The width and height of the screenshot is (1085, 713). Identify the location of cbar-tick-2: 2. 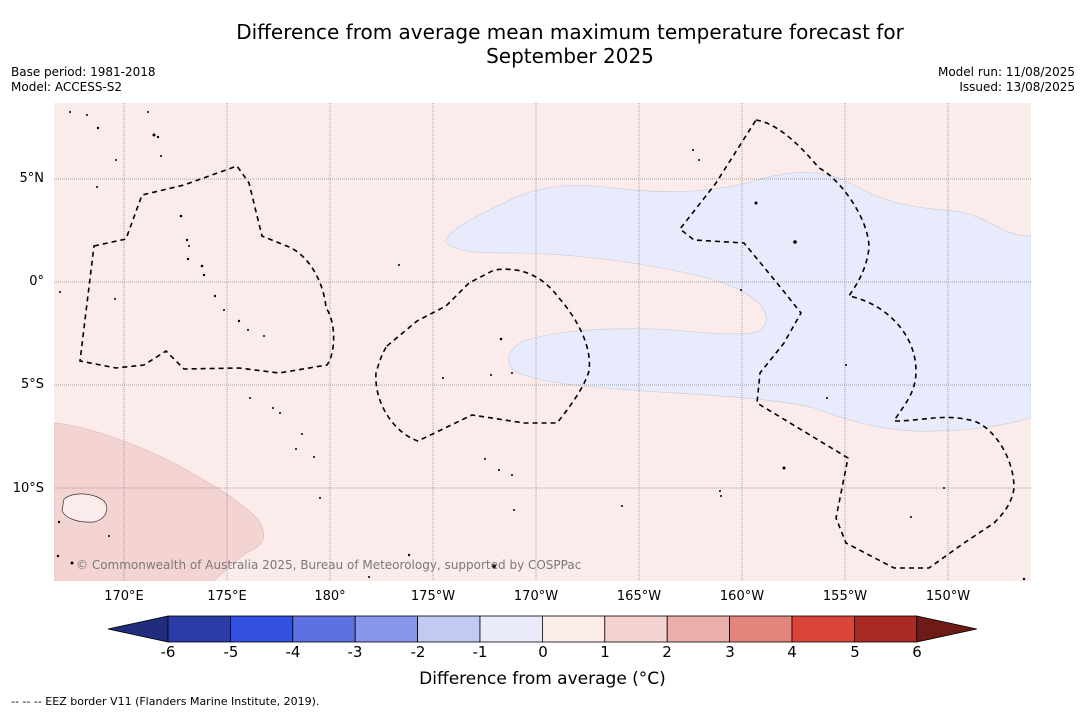
(667, 652).